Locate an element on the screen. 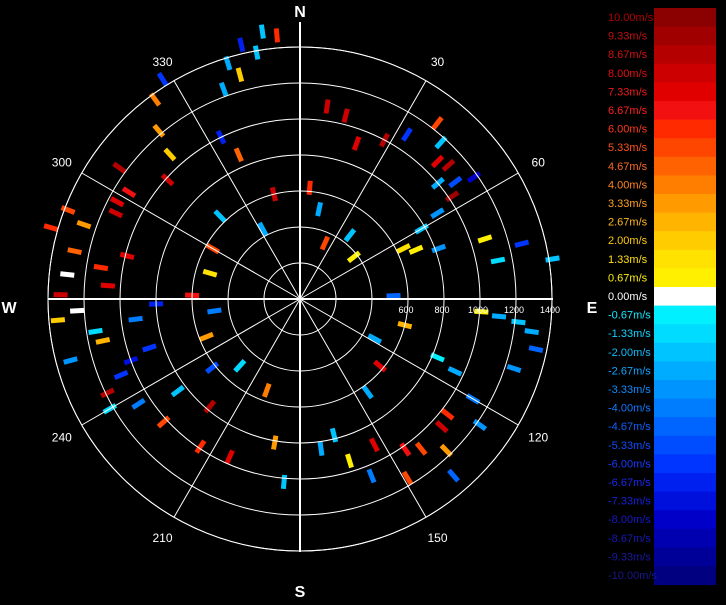  range-label-800: 800 is located at coordinates (441, 310).